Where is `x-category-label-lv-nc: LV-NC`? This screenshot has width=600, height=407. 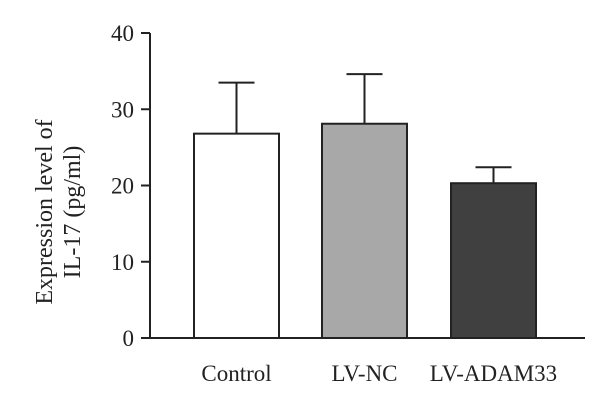 x-category-label-lv-nc: LV-NC is located at coordinates (364, 373).